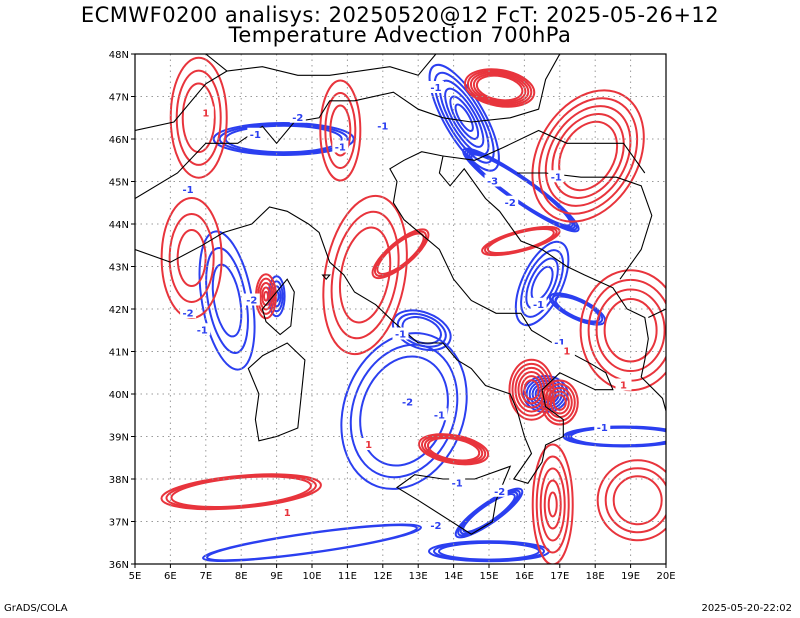 Image resolution: width=800 pixels, height=618 pixels. I want to click on corsica-coastline, so click(278, 307).